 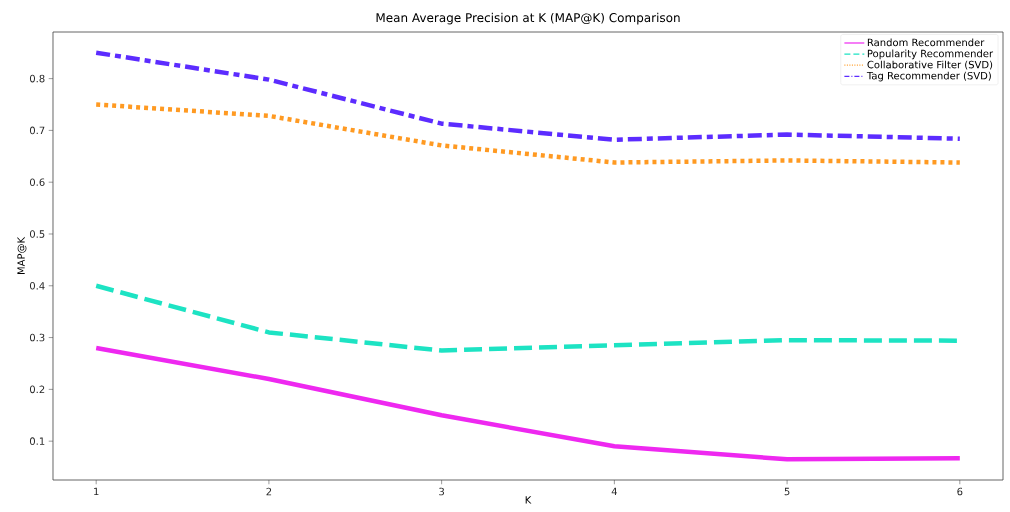 What do you see at coordinates (528, 18) in the screenshot?
I see `chart-title: Mean Average Precision at K (MAP@K) Comparison` at bounding box center [528, 18].